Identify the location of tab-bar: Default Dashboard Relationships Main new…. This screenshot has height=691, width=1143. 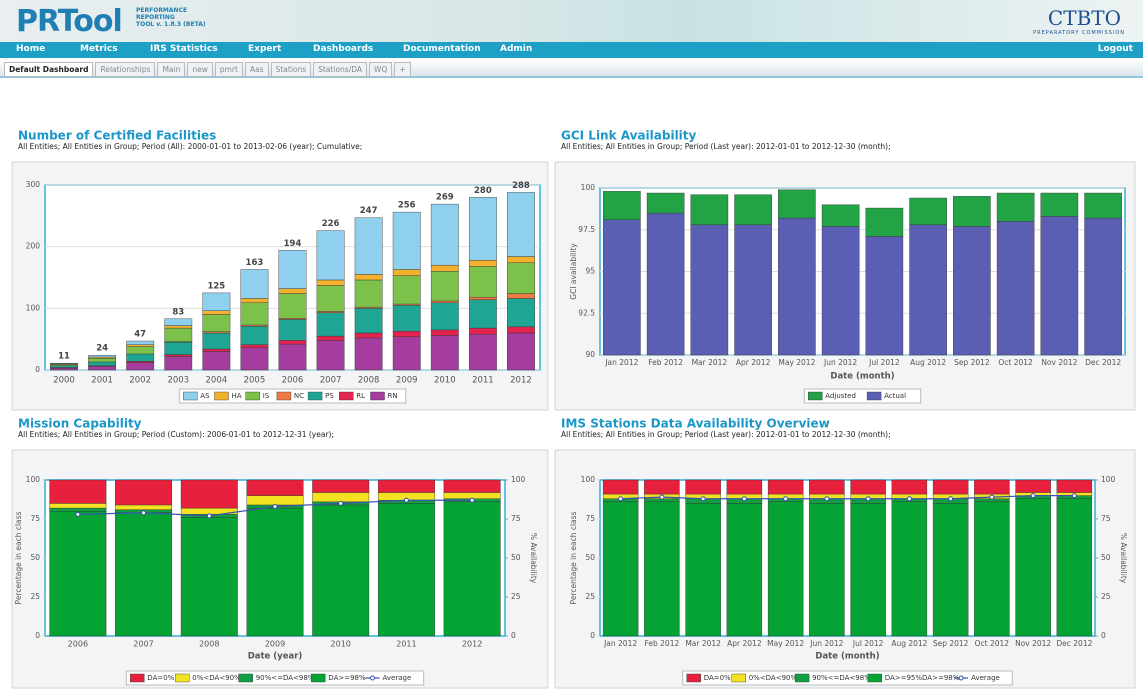
(571, 69).